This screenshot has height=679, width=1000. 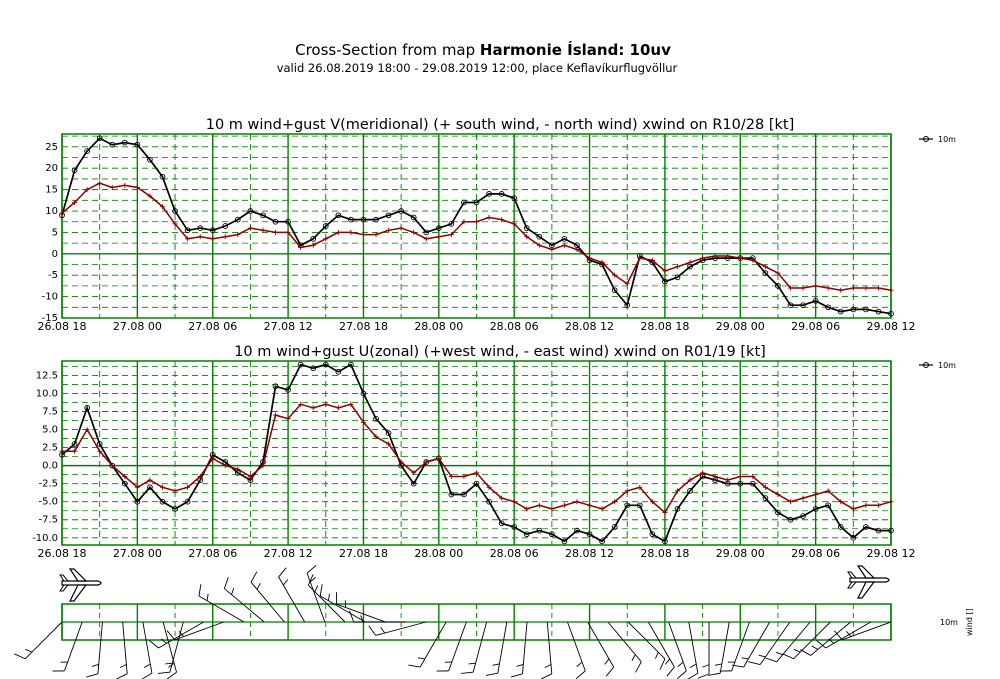 What do you see at coordinates (53, 275) in the screenshot?
I see `y-tick-label: -5` at bounding box center [53, 275].